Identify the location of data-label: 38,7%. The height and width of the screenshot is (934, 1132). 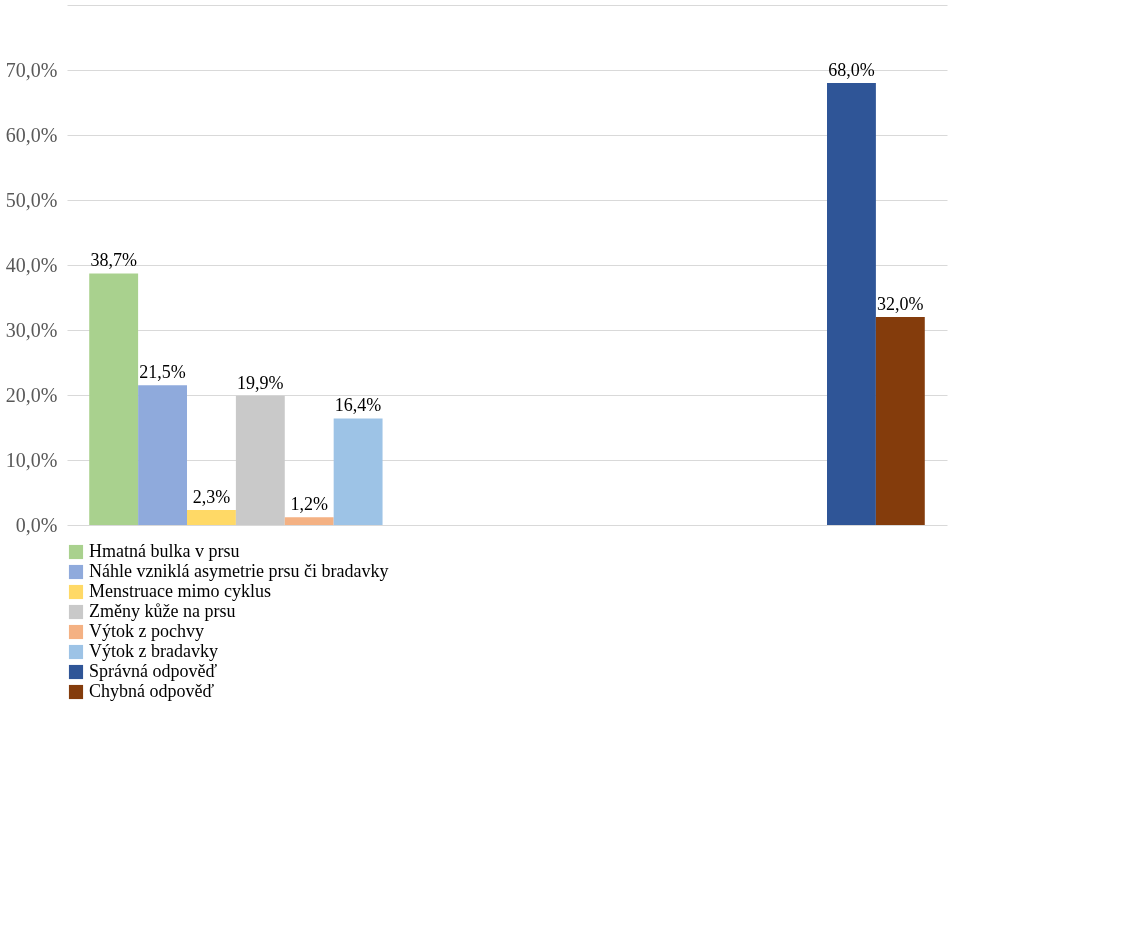
(113, 260).